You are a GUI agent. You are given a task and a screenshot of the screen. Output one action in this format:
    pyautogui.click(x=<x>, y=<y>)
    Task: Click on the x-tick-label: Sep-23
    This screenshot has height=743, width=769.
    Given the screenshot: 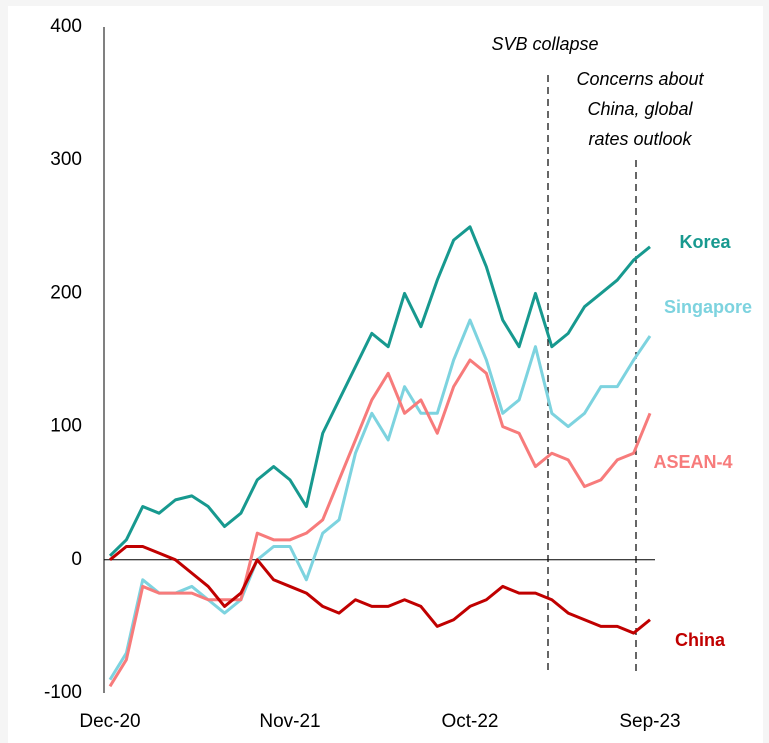 What is the action you would take?
    pyautogui.click(x=649, y=721)
    